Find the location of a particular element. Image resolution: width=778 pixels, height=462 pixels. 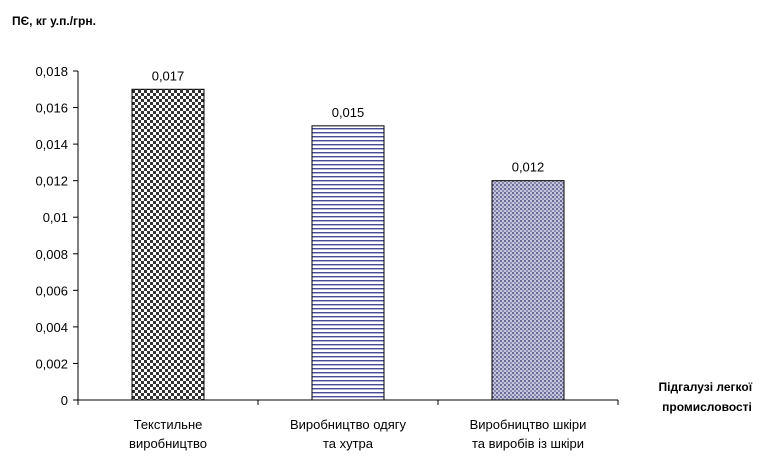

y-tick-label: 0 is located at coordinates (64, 400).